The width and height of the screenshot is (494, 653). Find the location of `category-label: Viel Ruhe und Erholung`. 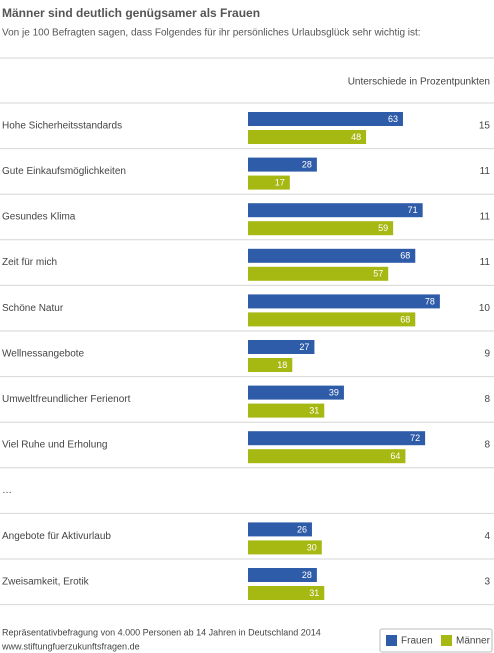

category-label: Viel Ruhe und Erholung is located at coordinates (54, 445).